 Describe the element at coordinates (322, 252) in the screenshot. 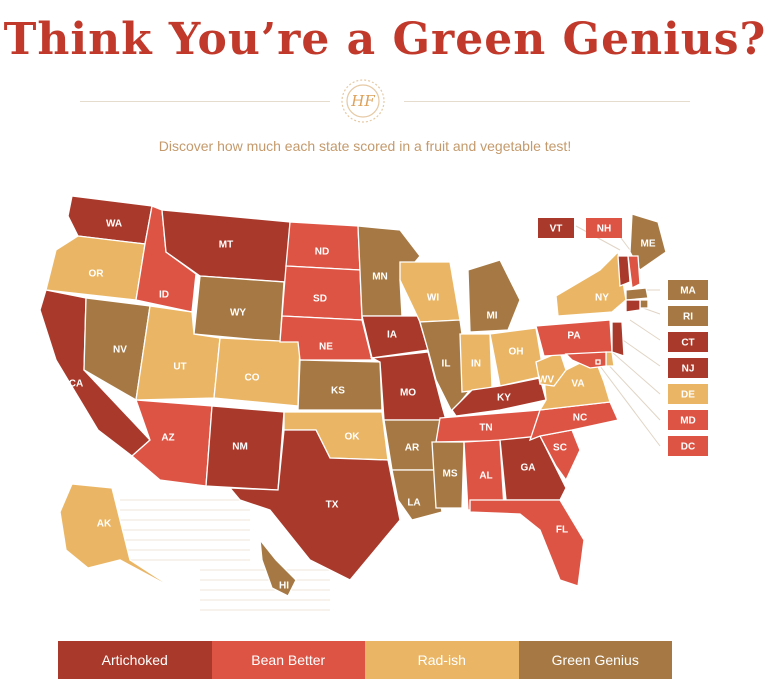

I see `state-label-nd: ND` at that location.